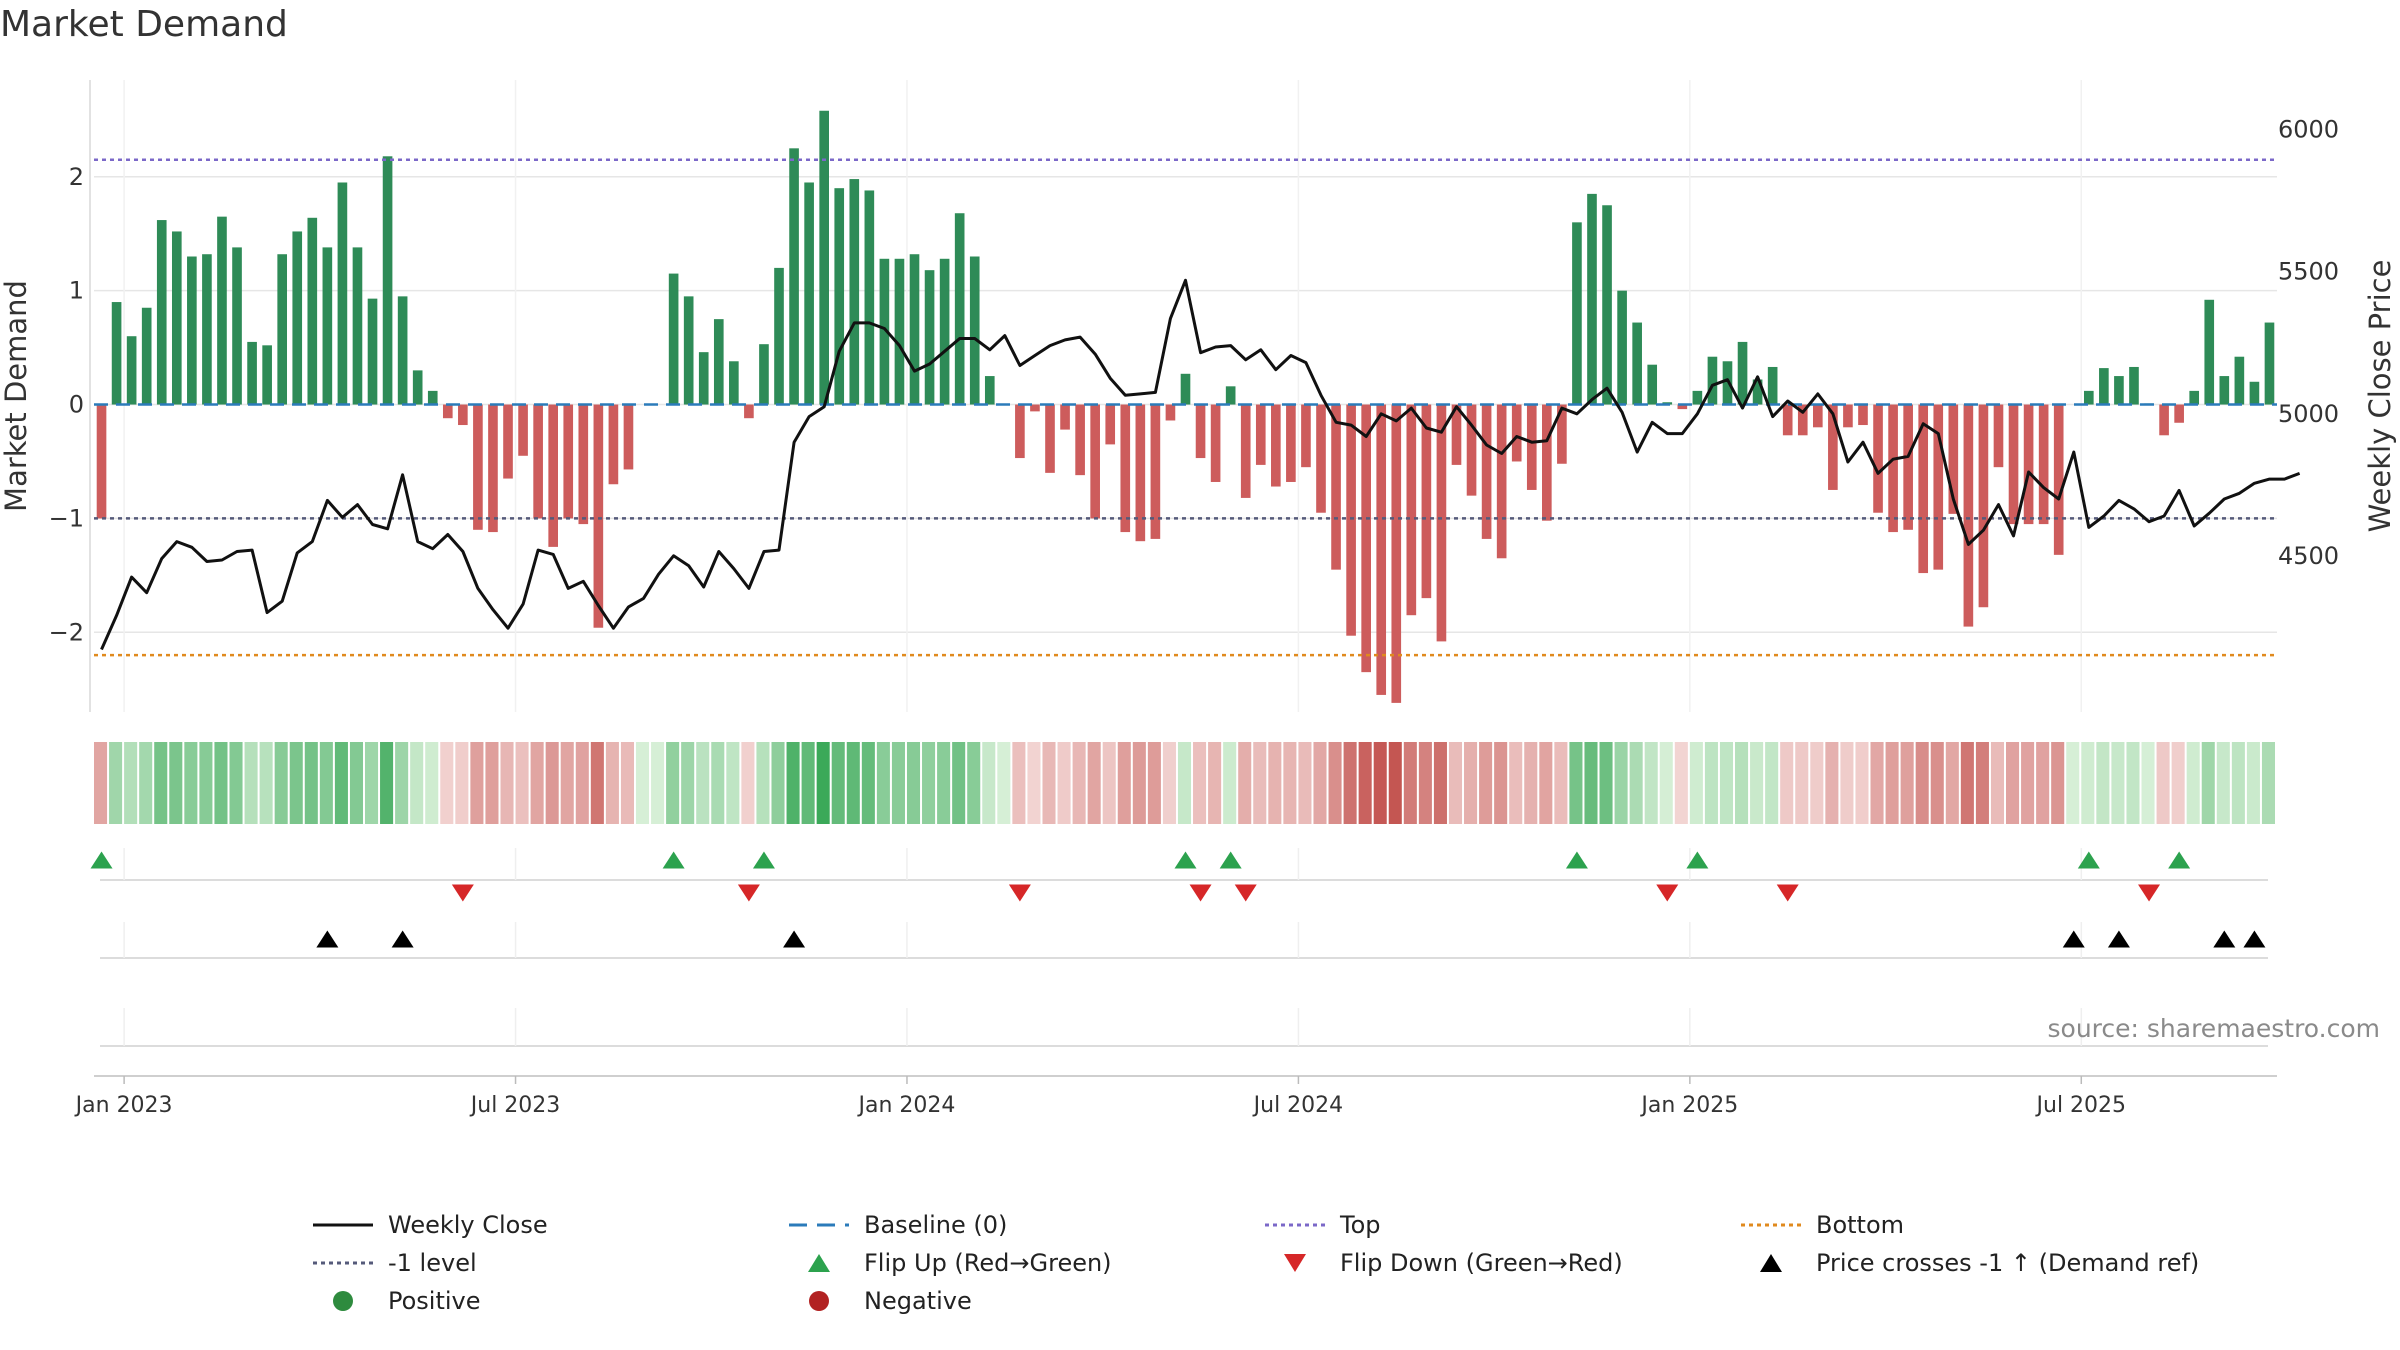 This screenshot has width=2400, height=1350. What do you see at coordinates (2008, 1263) in the screenshot?
I see `legend-label: Price crosses -1 ↑ (Demand ref)` at bounding box center [2008, 1263].